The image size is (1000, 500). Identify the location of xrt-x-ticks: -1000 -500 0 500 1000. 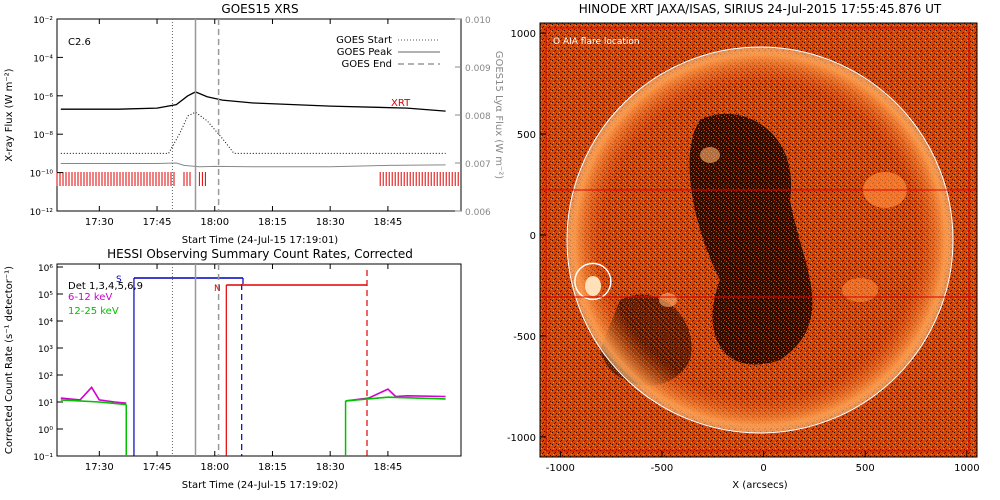
(763, 462).